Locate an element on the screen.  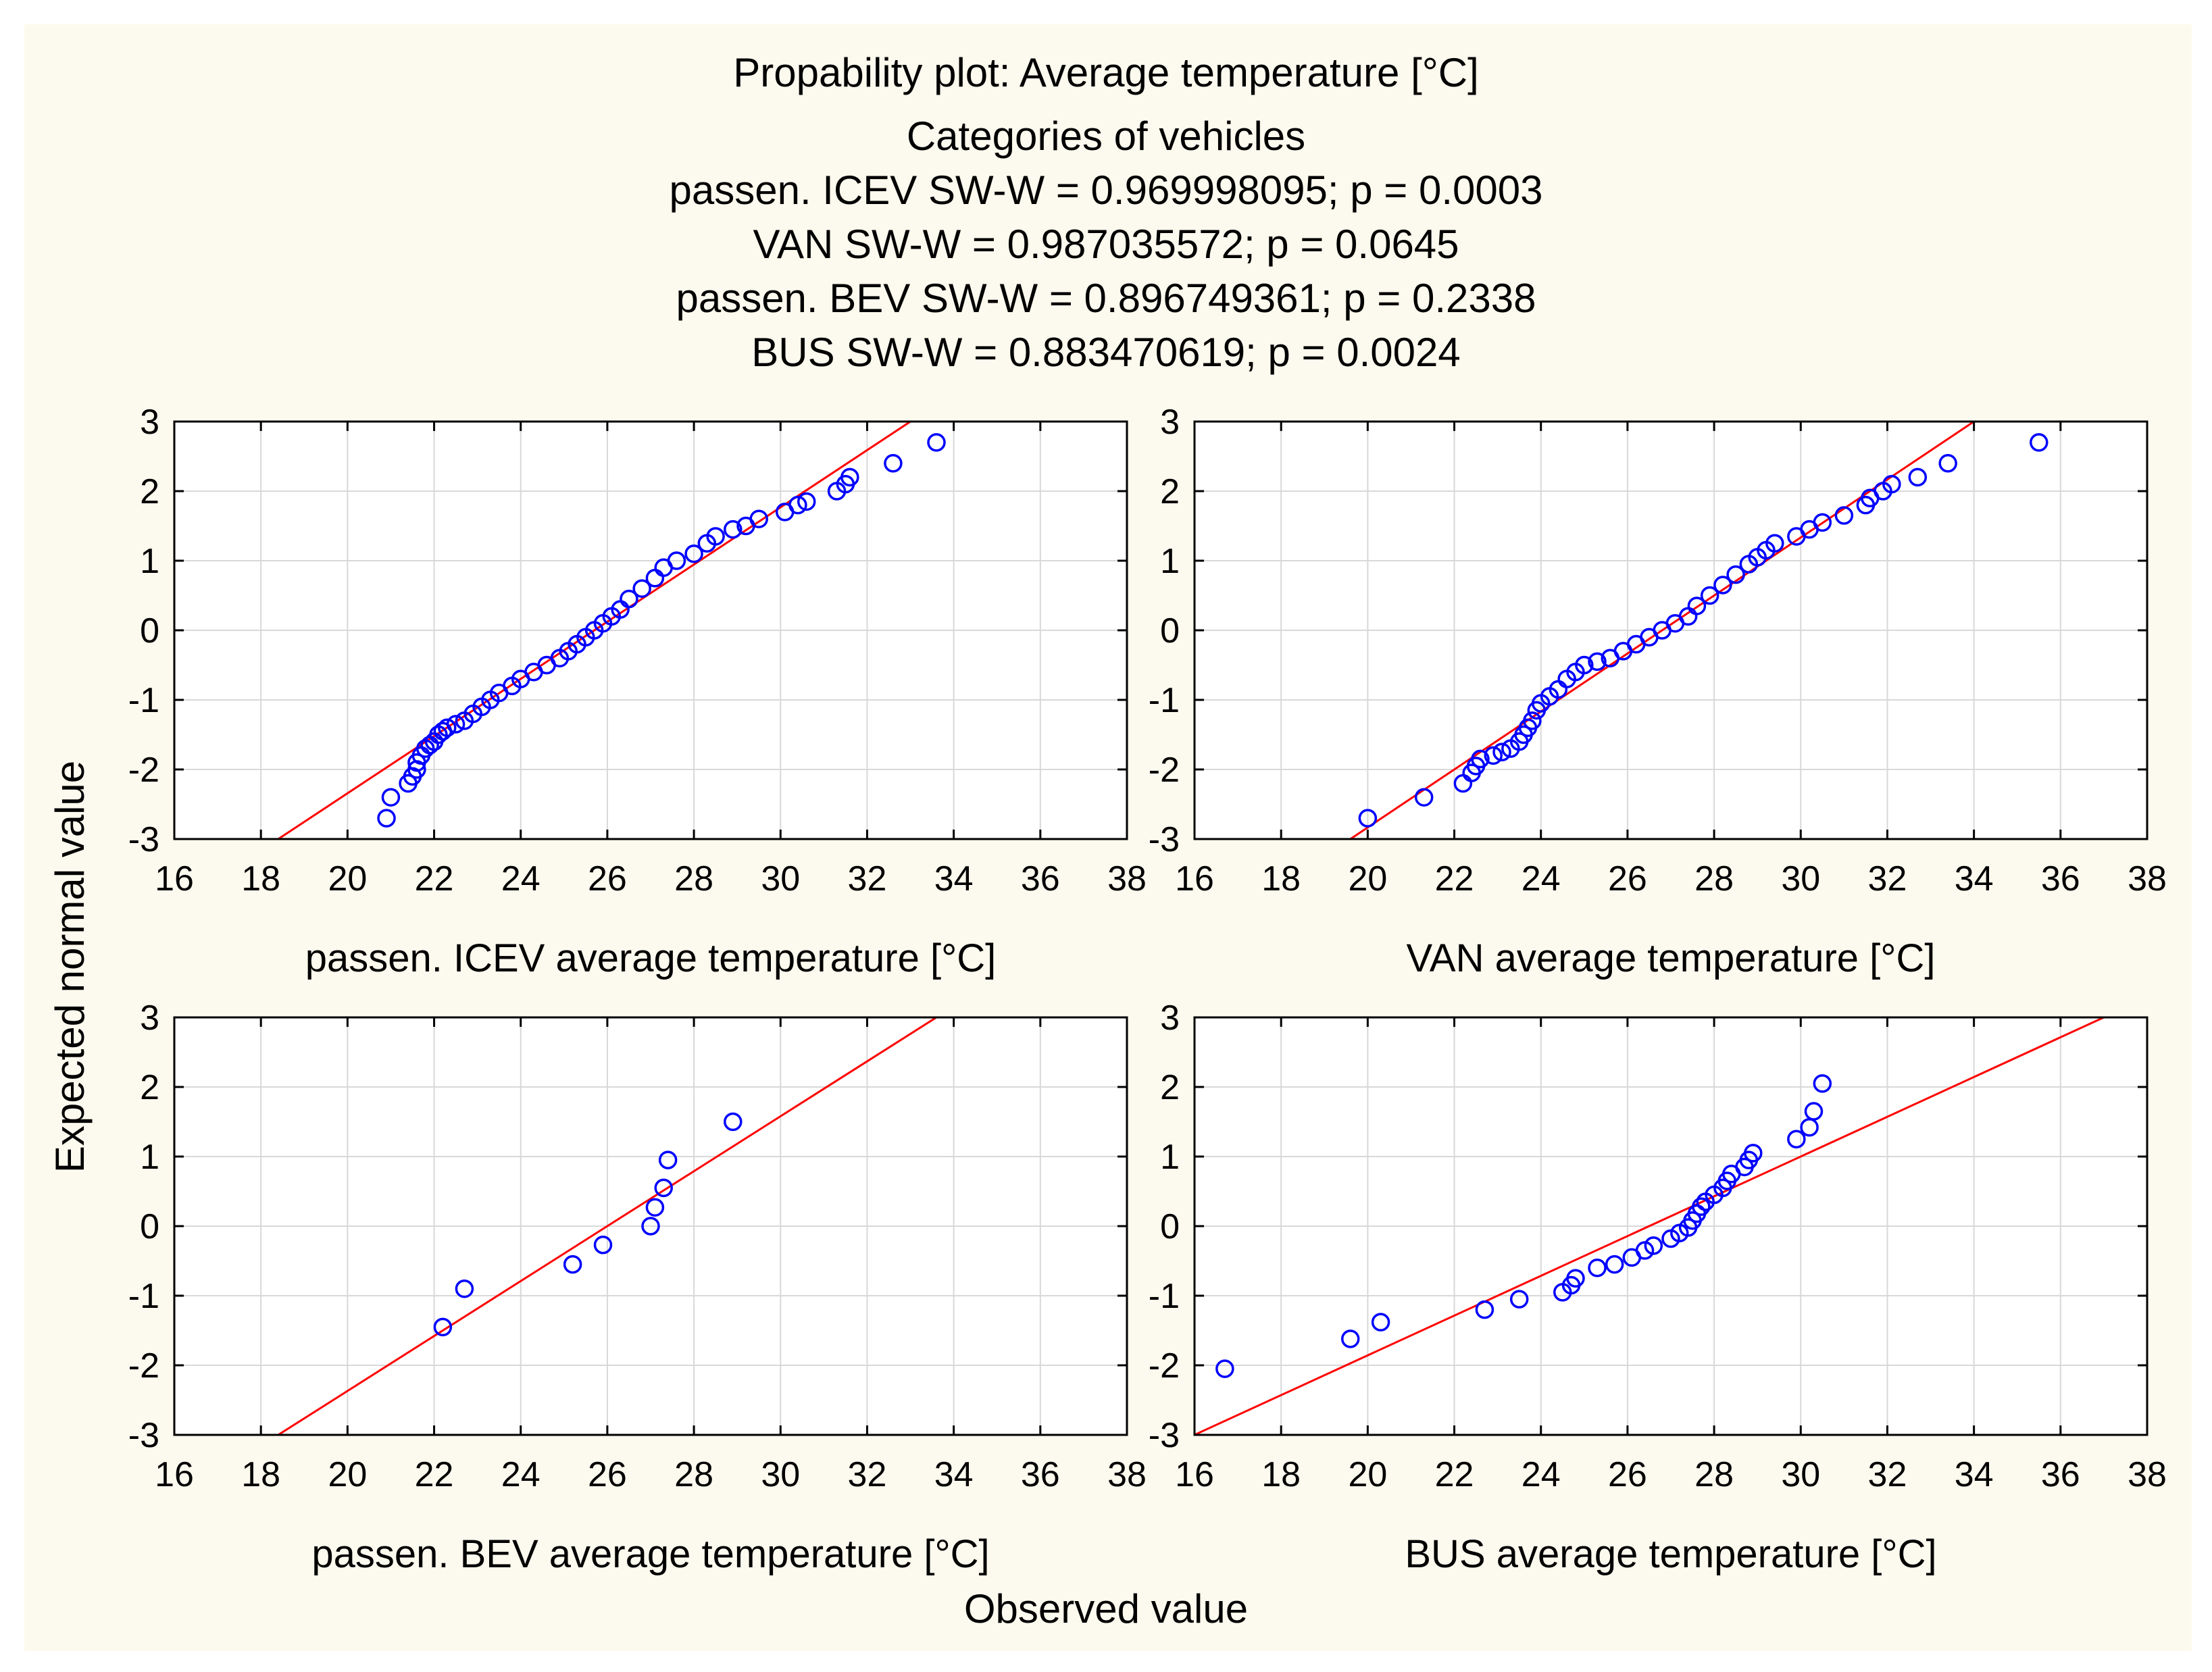
plot-bus: 16 18 20 22 24 26 28 30 32 34 36 38 -3 -2 -1 0 1 2 3 is located at coordinates (1658, 1246).